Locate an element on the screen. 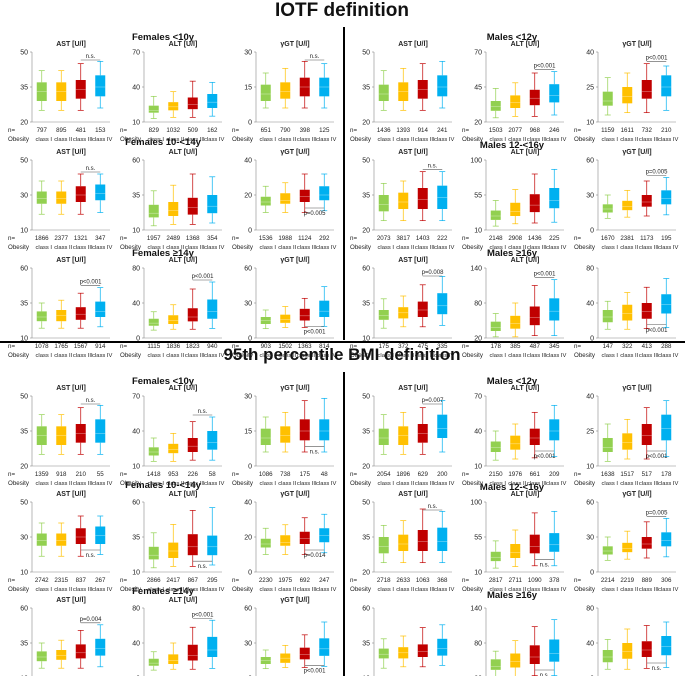 This screenshot has width=685, height=676. significance-label: p=0.014 is located at coordinates (315, 556).